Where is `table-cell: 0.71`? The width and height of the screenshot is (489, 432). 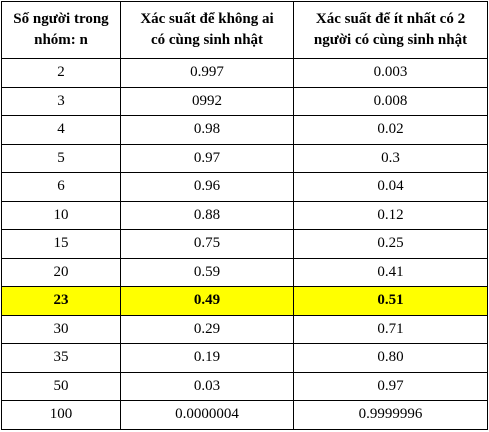 table-cell: 0.71 is located at coordinates (390, 329).